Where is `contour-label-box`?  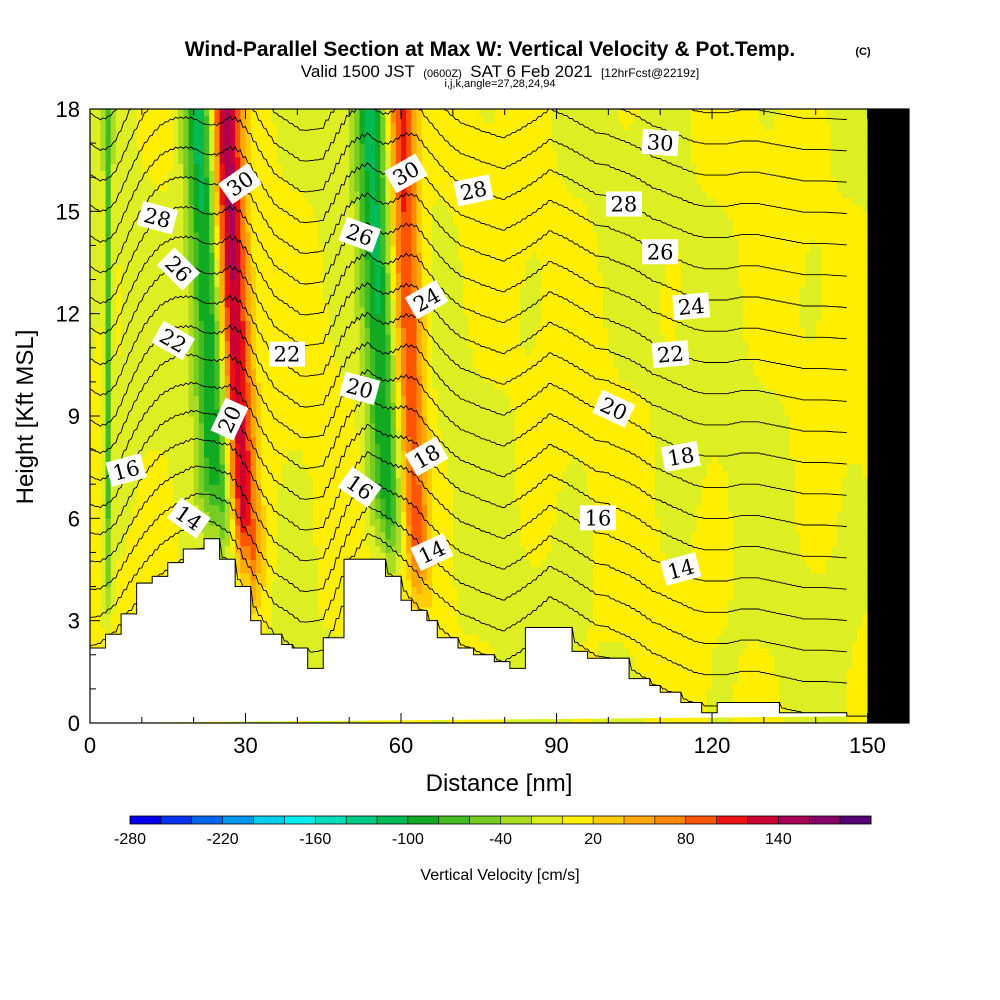
contour-label-box is located at coordinates (173, 340).